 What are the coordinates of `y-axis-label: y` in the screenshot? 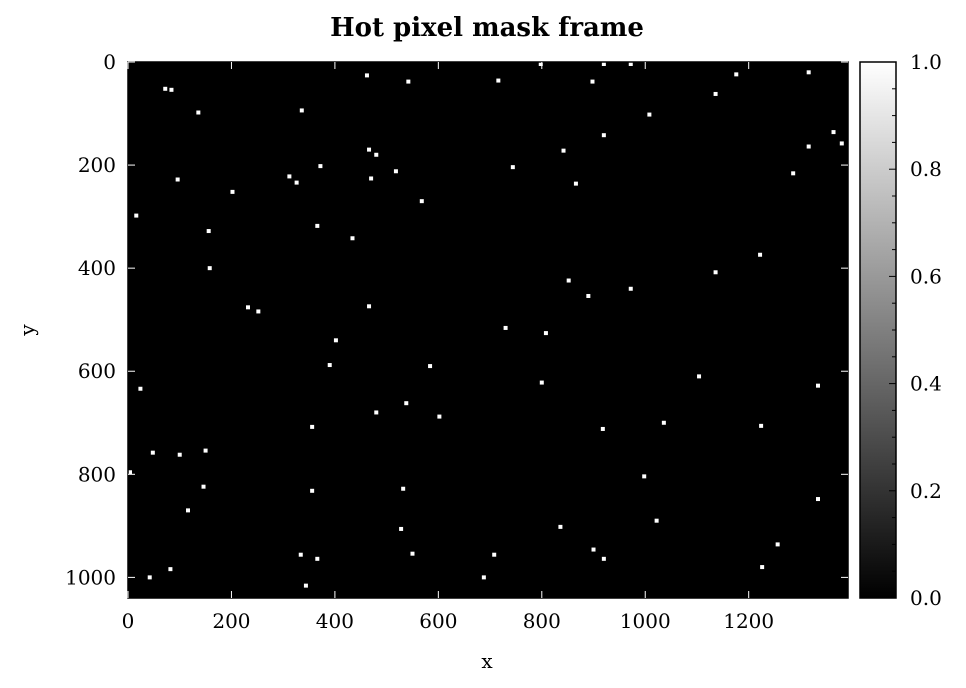 It's located at (27, 330).